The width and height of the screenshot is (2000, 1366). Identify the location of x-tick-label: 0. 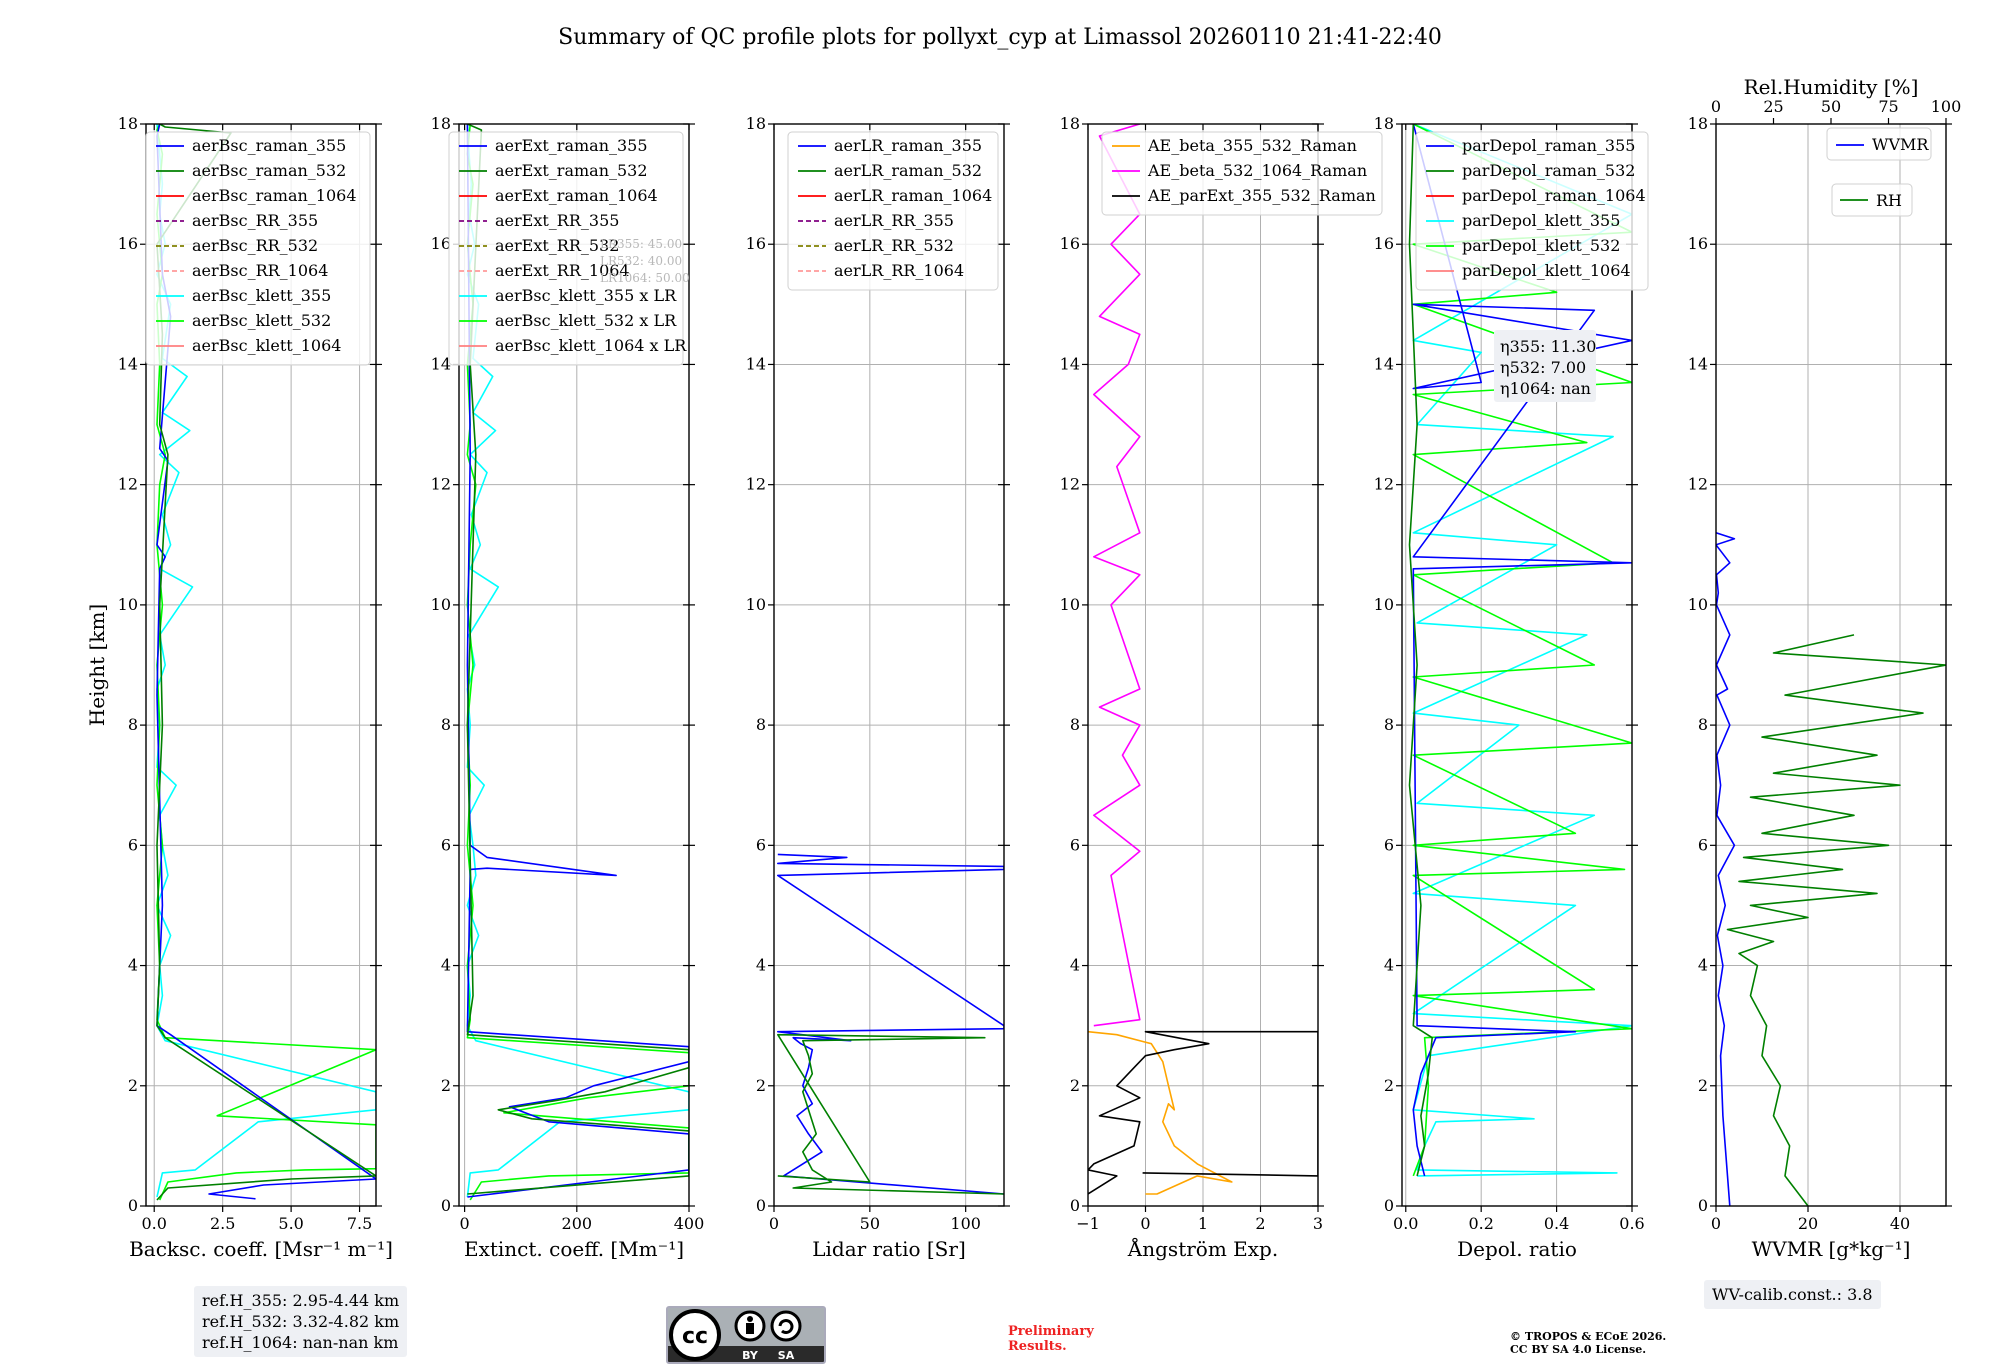
(465, 1223).